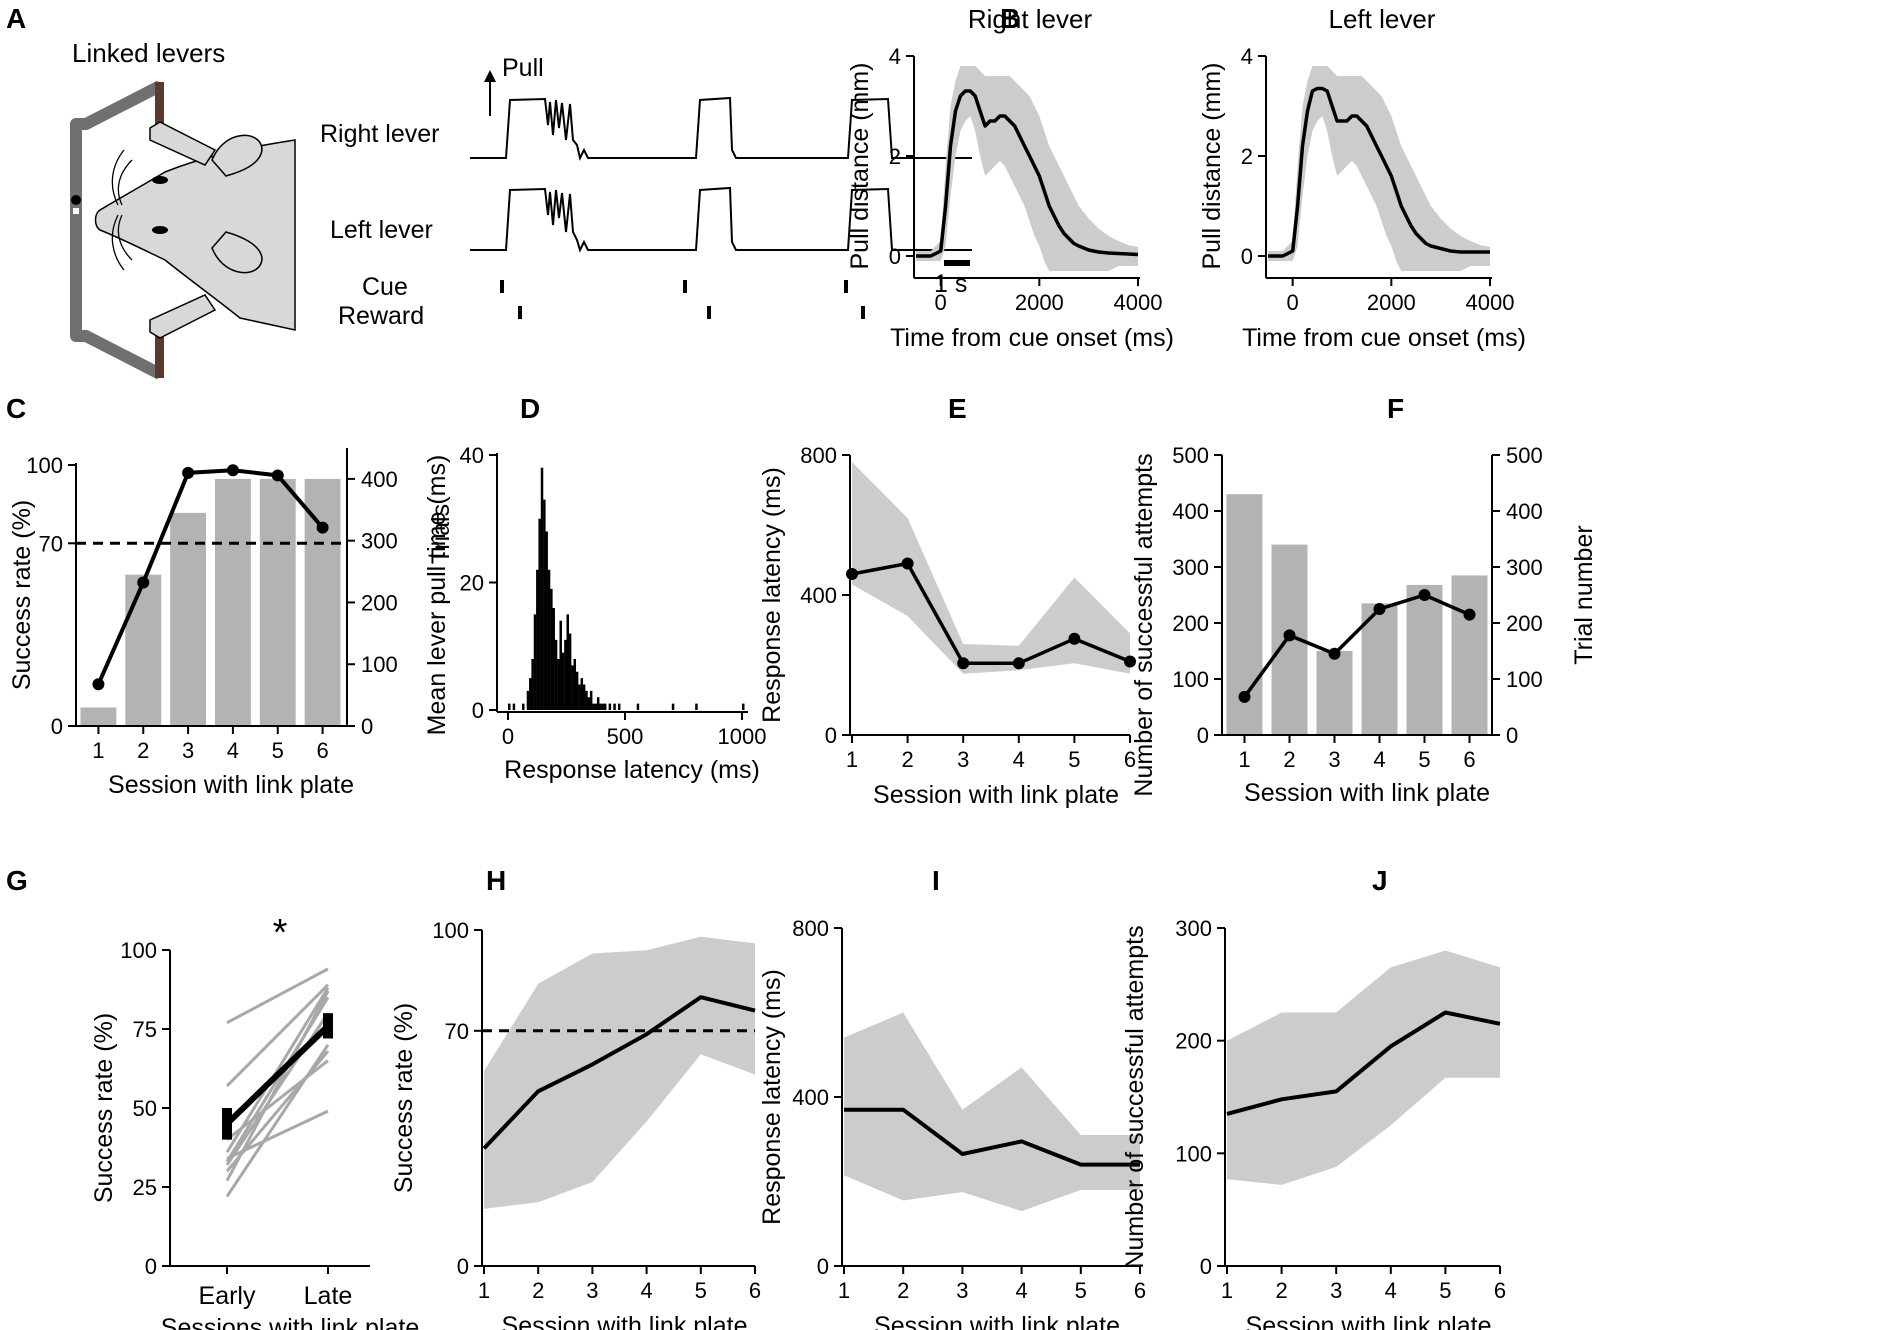 The image size is (1902, 1330). What do you see at coordinates (810, 928) in the screenshot?
I see `I-ytick-label-2: 800` at bounding box center [810, 928].